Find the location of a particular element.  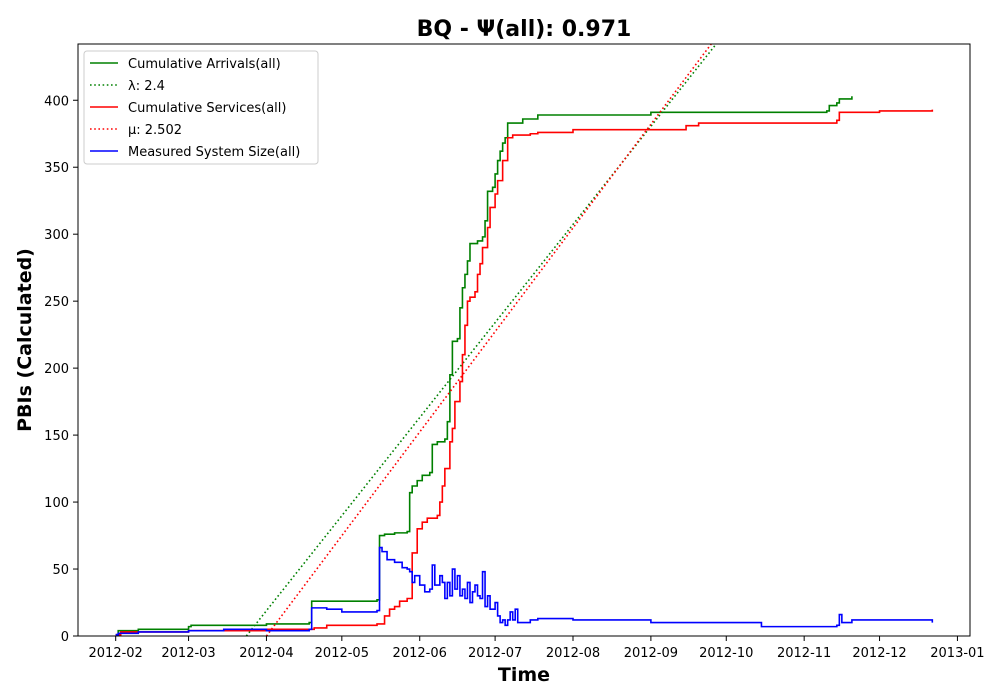

x-tick-label: 2013-01 is located at coordinates (957, 653).